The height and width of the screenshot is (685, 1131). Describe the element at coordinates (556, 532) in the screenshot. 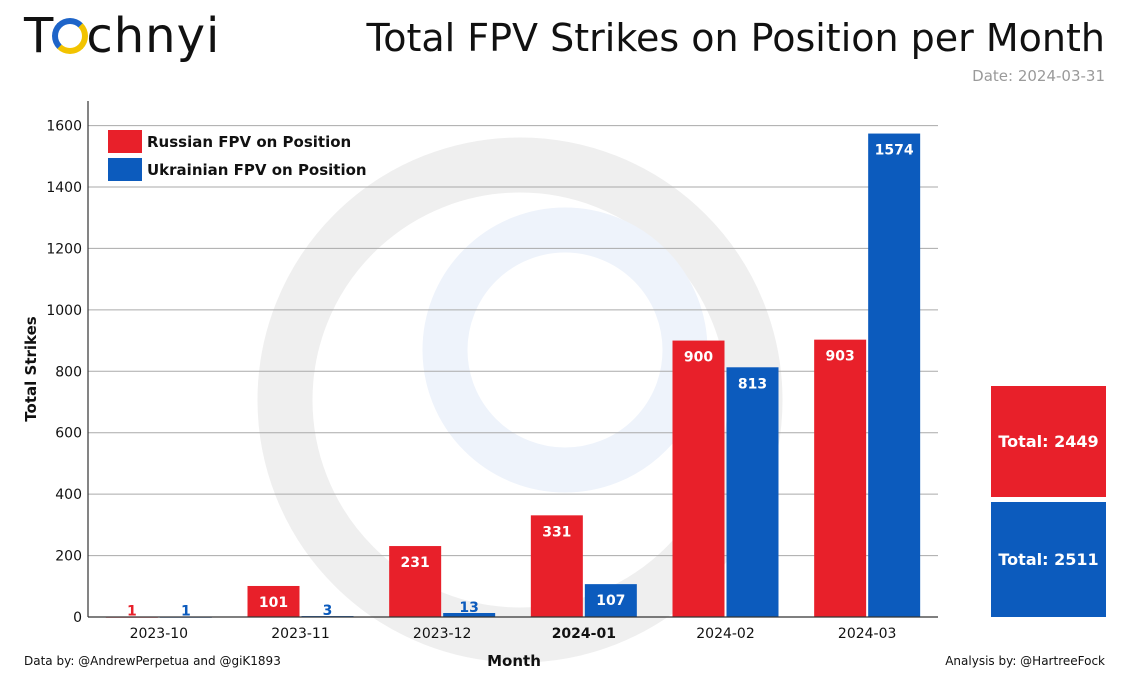

I see `bar-value-label: 331` at that location.